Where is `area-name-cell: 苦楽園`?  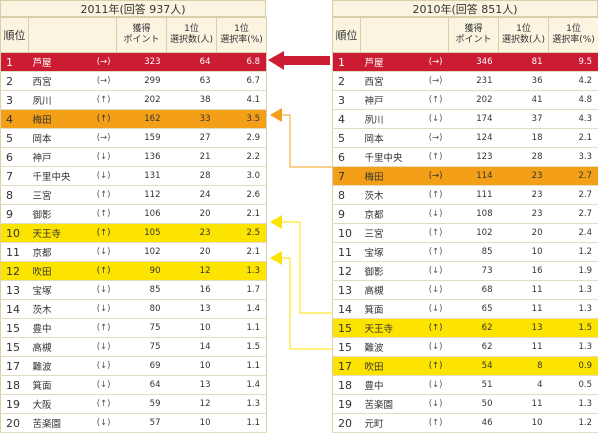 area-name-cell: 苦楽園 is located at coordinates (58, 423).